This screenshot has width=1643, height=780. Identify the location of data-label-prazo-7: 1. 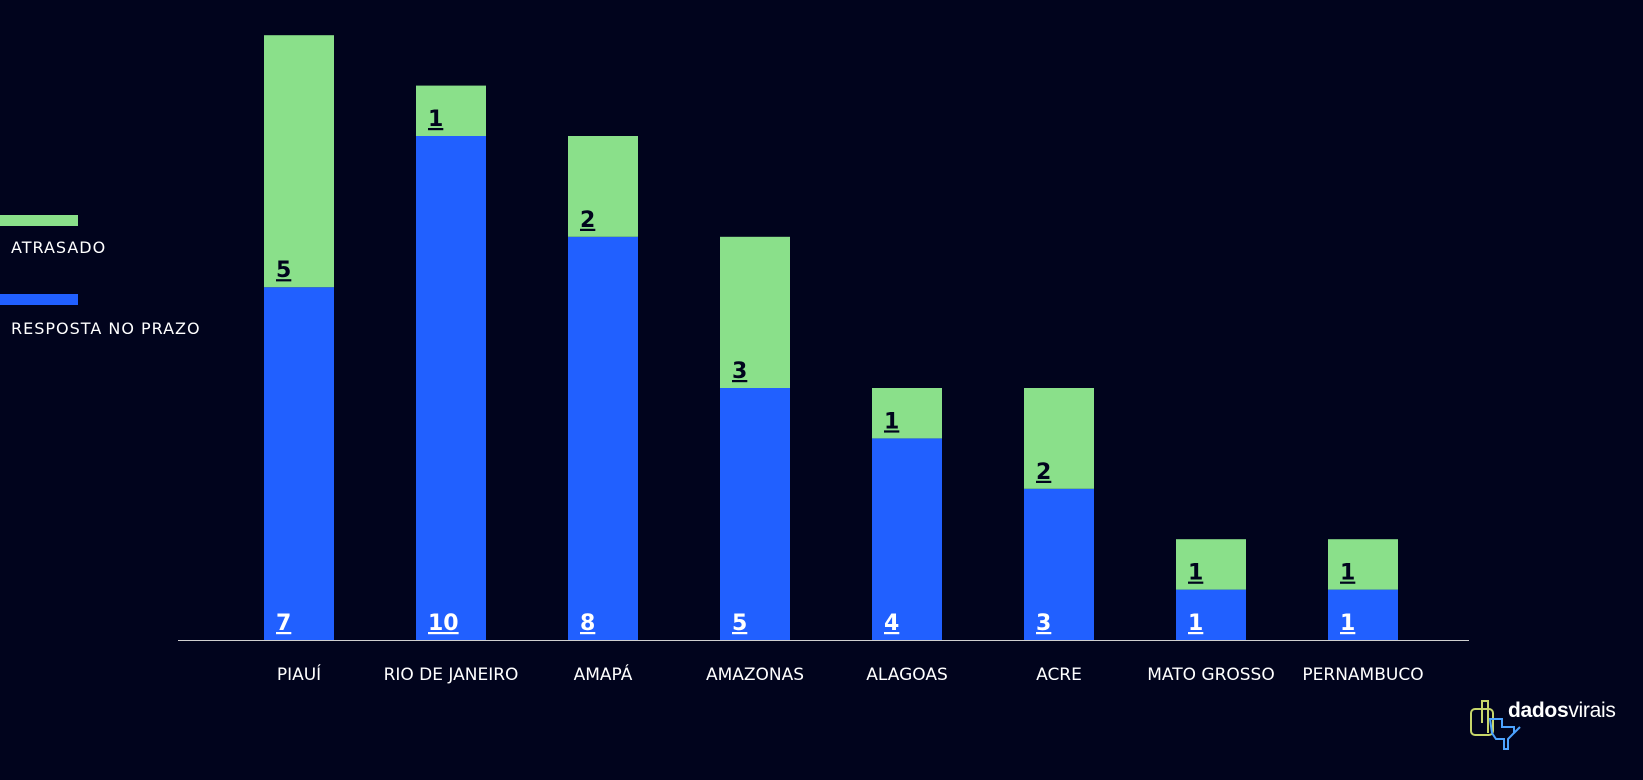
(1347, 623).